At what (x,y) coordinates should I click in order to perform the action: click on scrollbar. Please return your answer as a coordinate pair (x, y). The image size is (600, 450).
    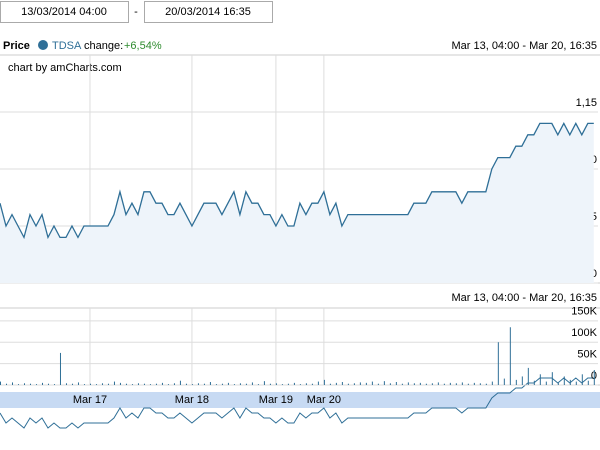
    Looking at the image, I should click on (300, 400).